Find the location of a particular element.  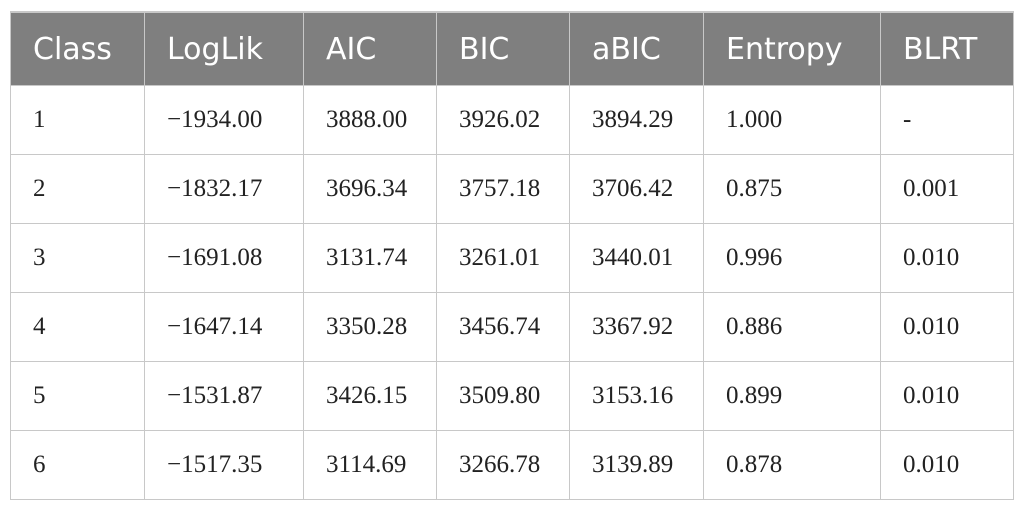

cell-blrt: 0.001 is located at coordinates (947, 189).